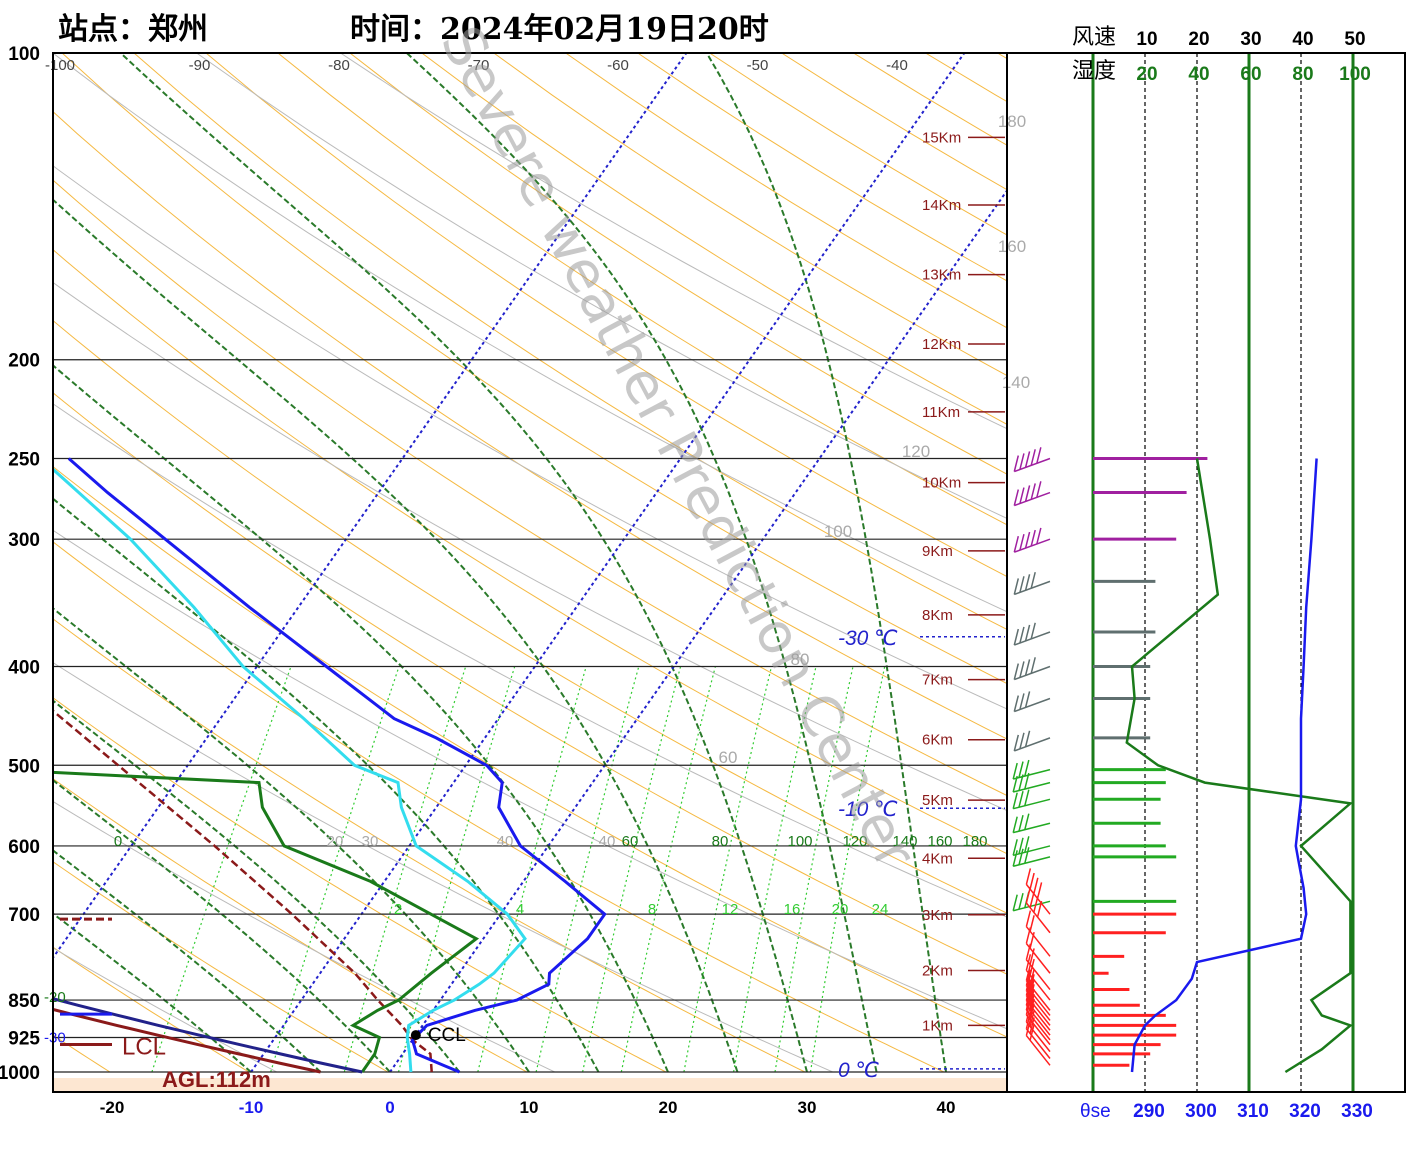  What do you see at coordinates (24, 766) in the screenshot?
I see `pressure-label: 500` at bounding box center [24, 766].